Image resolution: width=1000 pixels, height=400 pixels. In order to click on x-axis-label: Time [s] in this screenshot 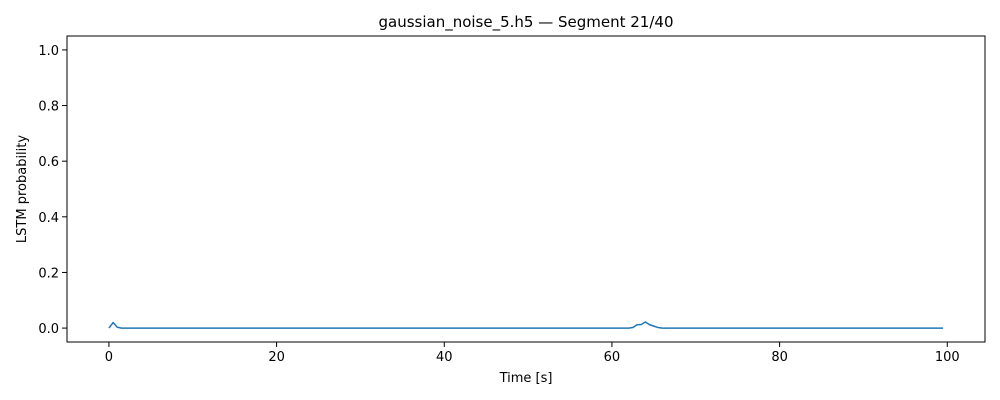, I will do `click(526, 378)`.